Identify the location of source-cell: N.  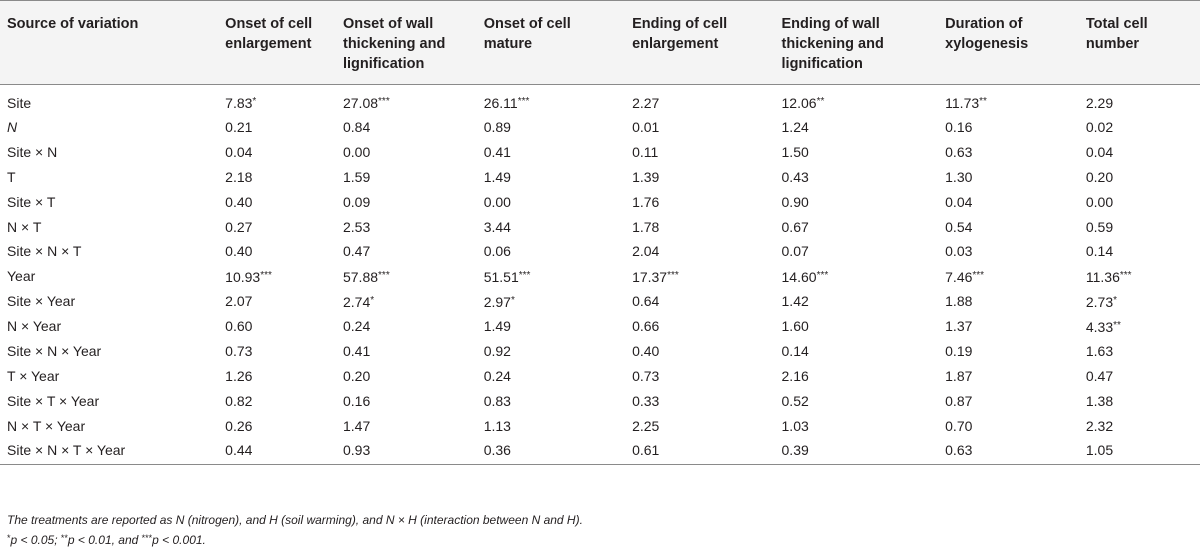
(12, 127).